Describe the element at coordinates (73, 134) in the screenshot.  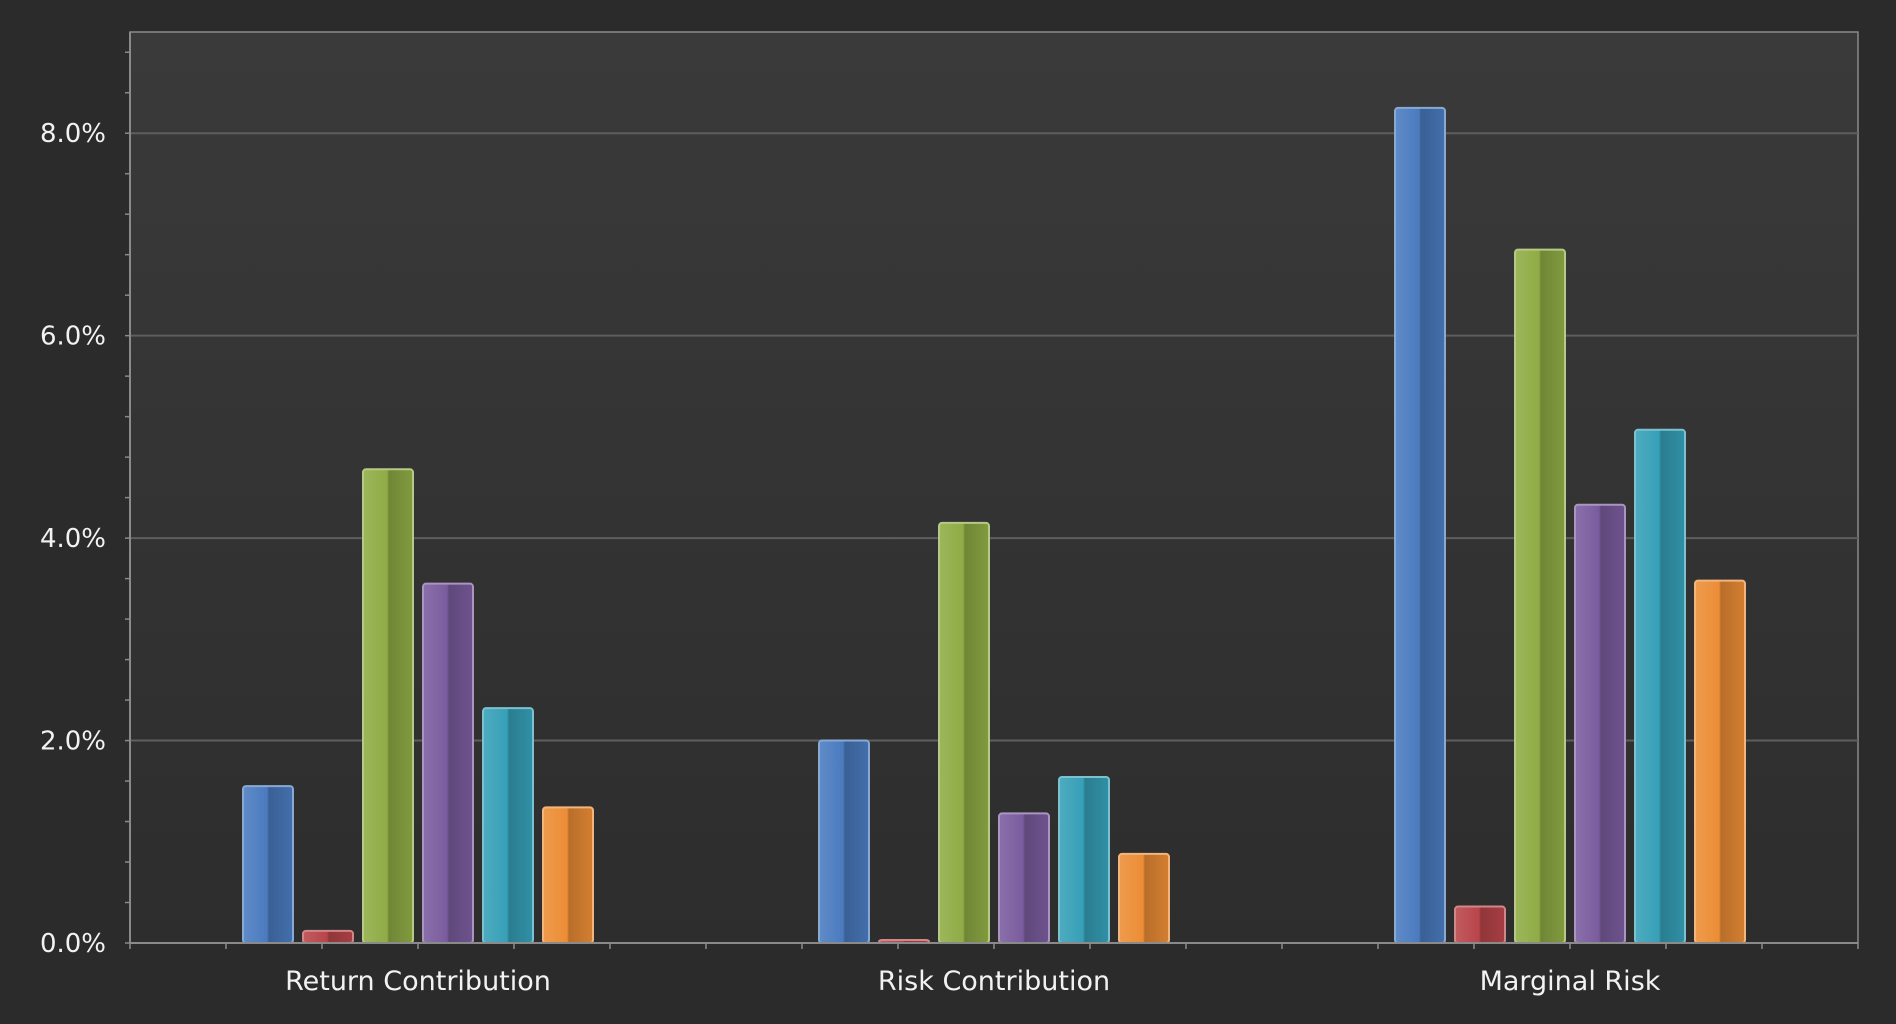
I see `y-tick-label: 8.0%` at that location.